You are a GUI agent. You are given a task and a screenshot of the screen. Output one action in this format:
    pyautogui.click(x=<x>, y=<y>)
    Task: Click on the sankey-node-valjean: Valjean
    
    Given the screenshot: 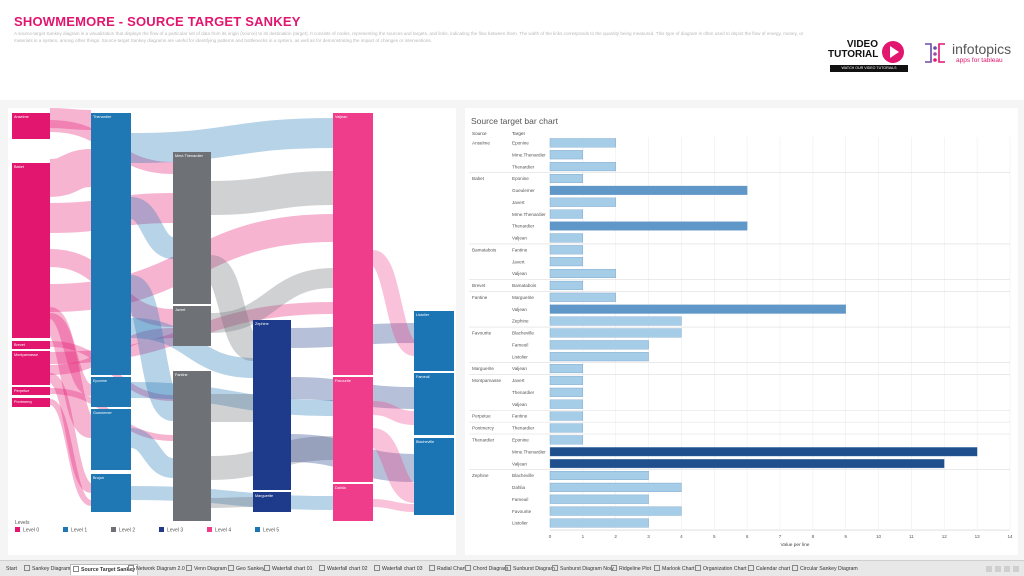 What is the action you would take?
    pyautogui.click(x=353, y=244)
    